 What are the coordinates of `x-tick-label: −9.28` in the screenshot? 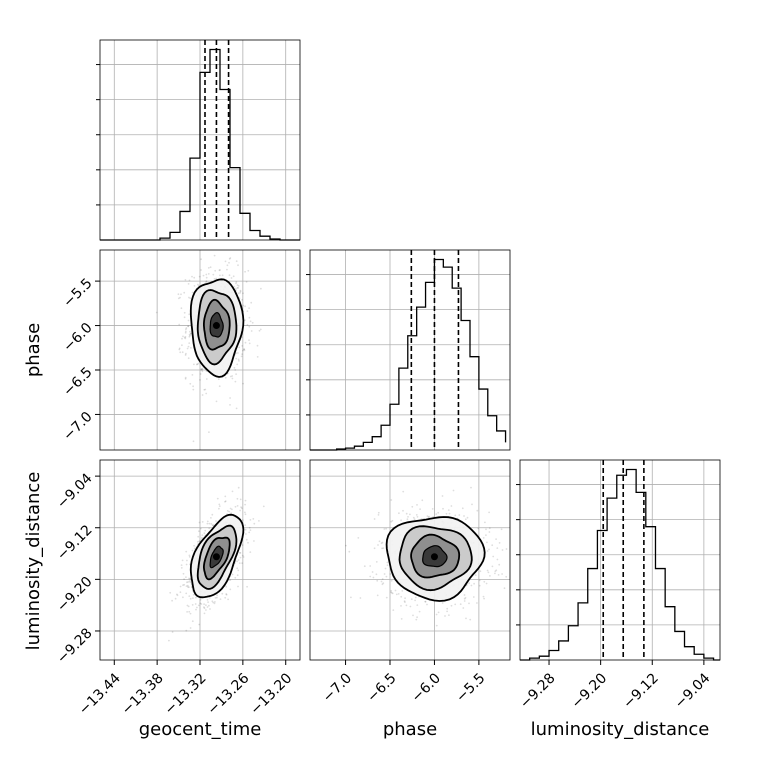 It's located at (538, 691).